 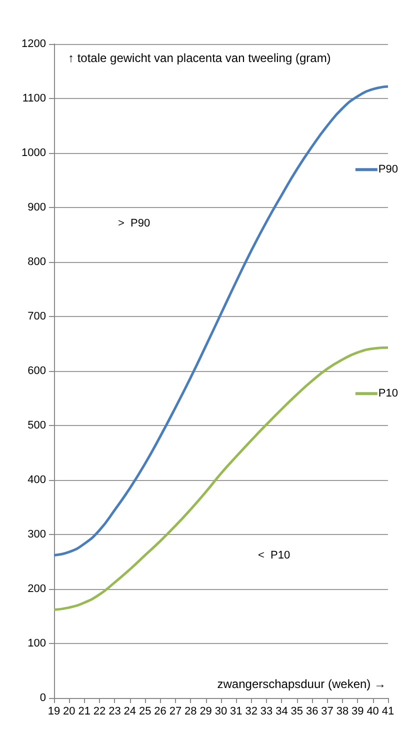 I want to click on x-tick-label: 41, so click(x=388, y=712).